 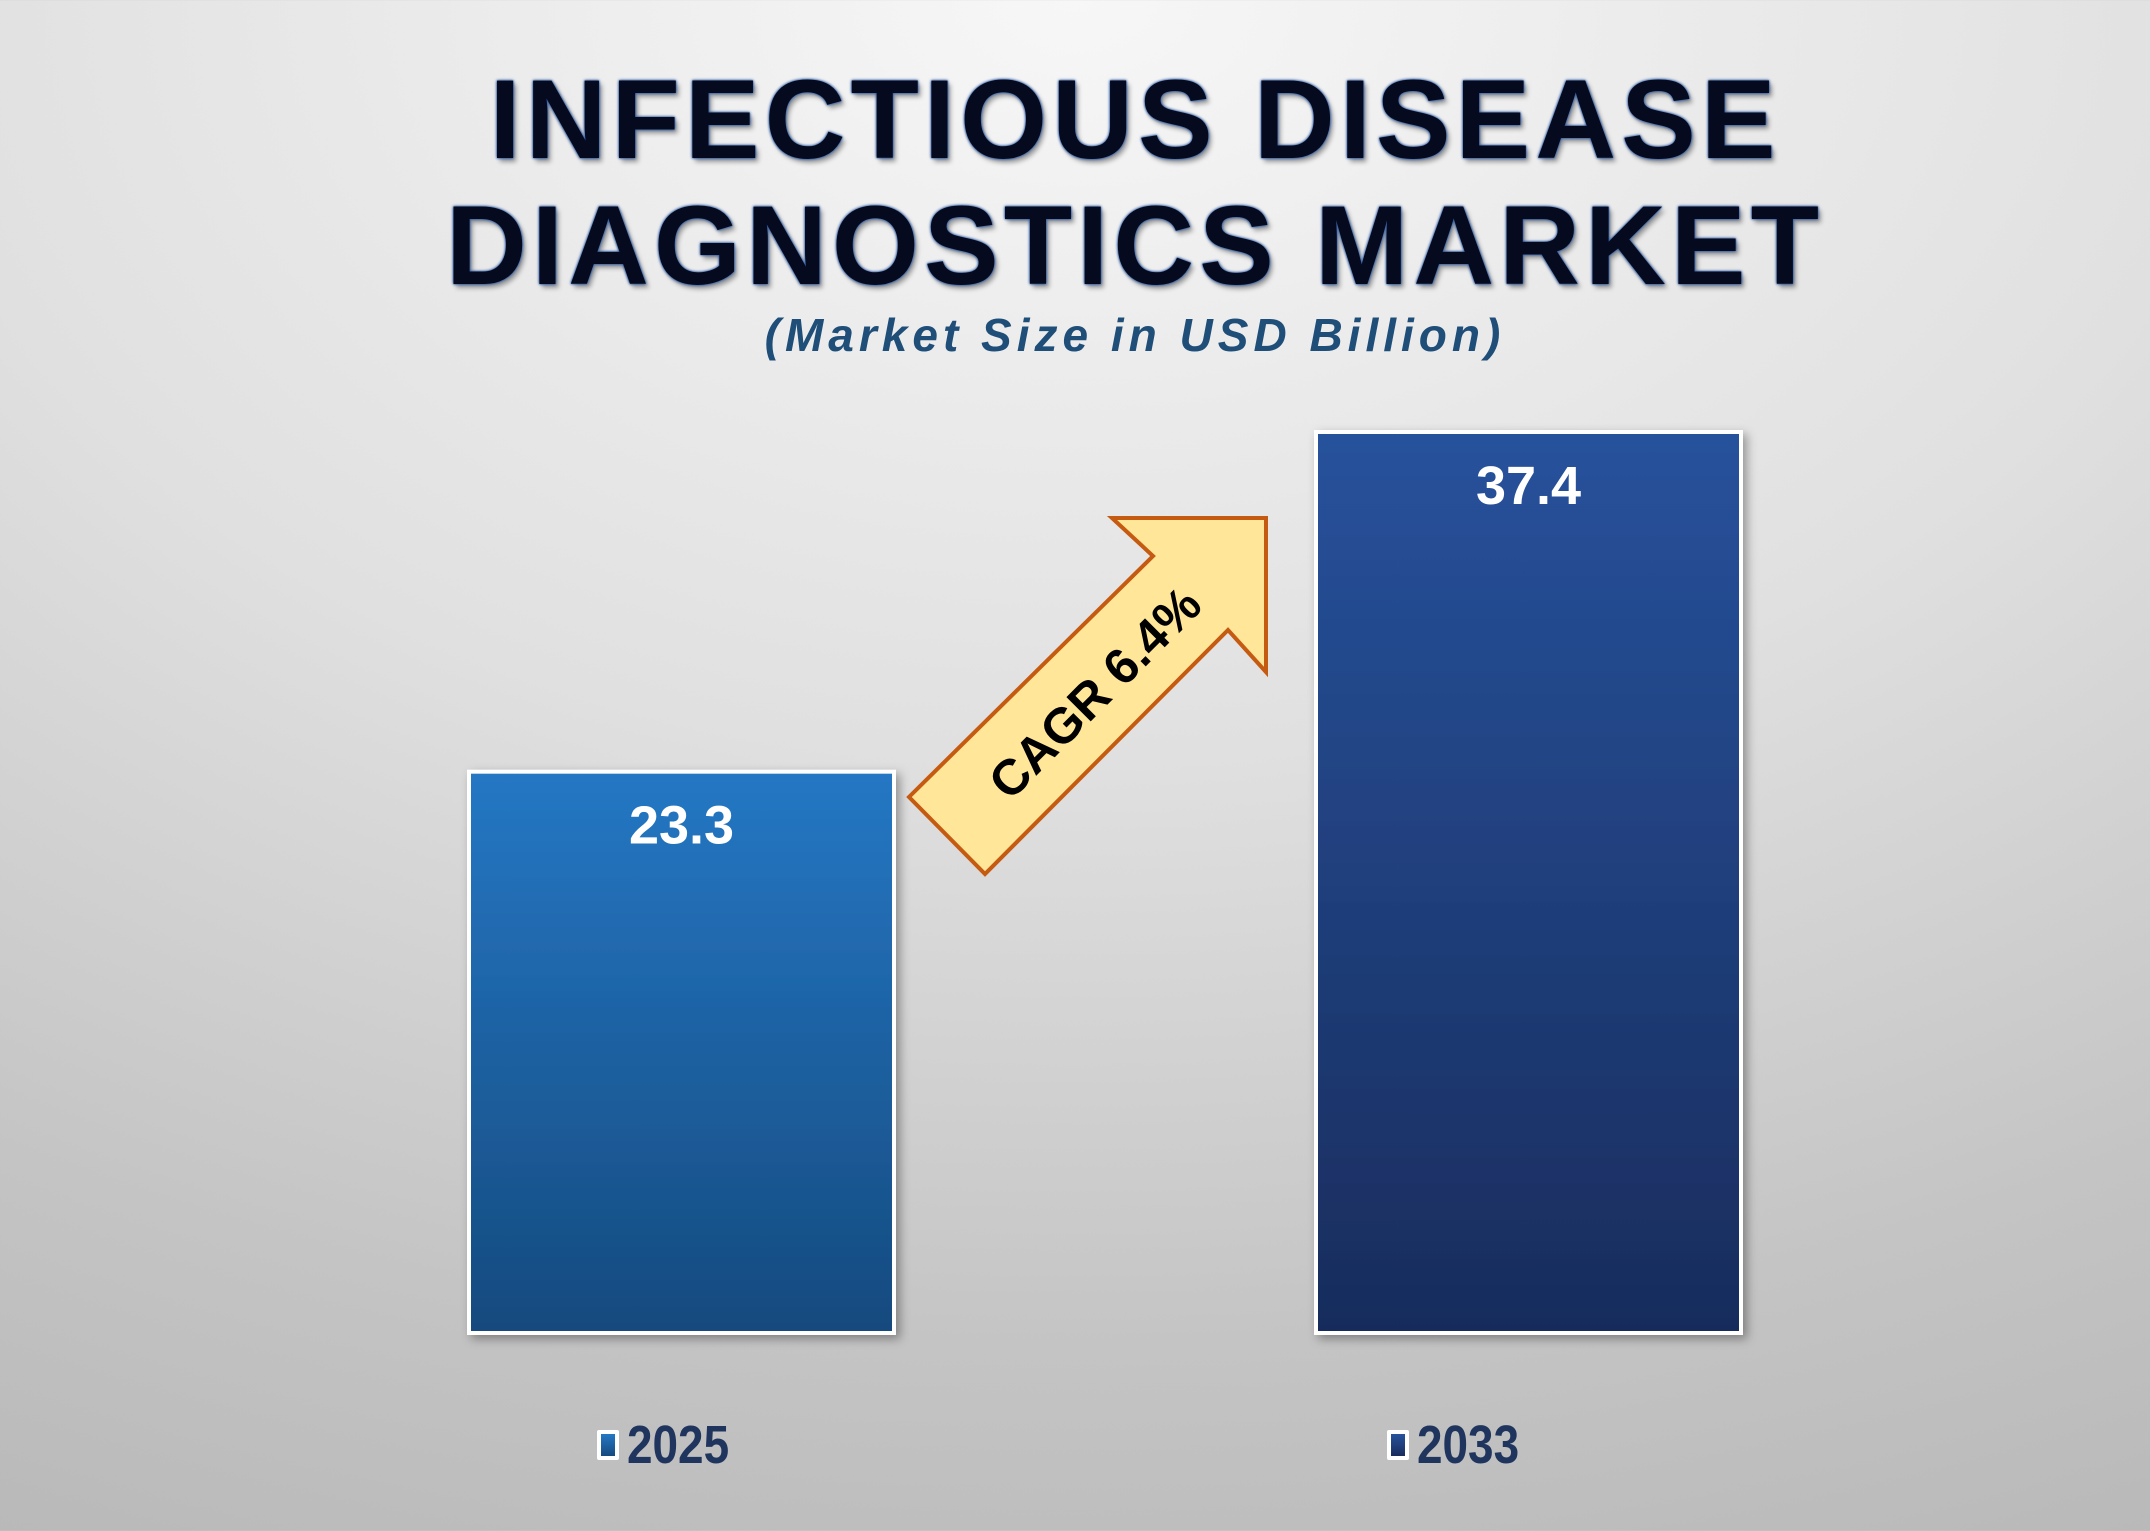 I want to click on legend-swatch-2033, so click(x=1398, y=1445).